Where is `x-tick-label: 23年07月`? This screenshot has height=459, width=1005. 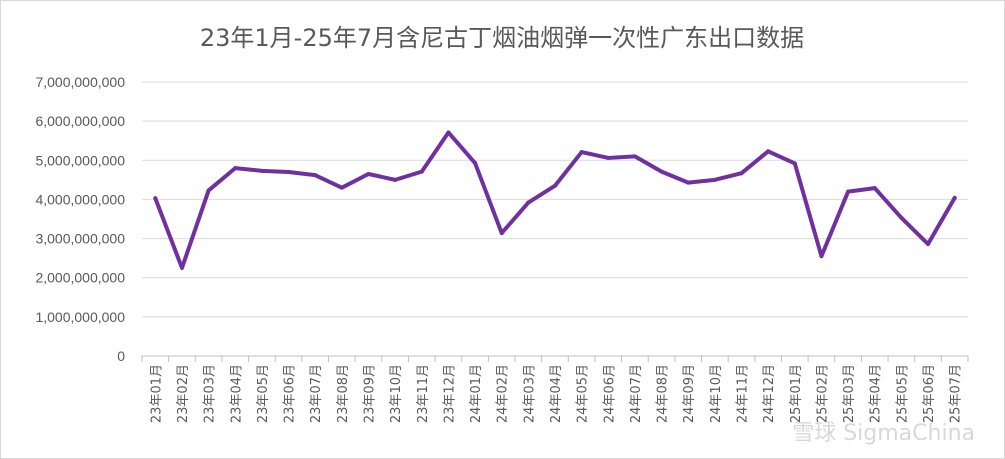 x-tick-label: 23年07月 is located at coordinates (316, 393).